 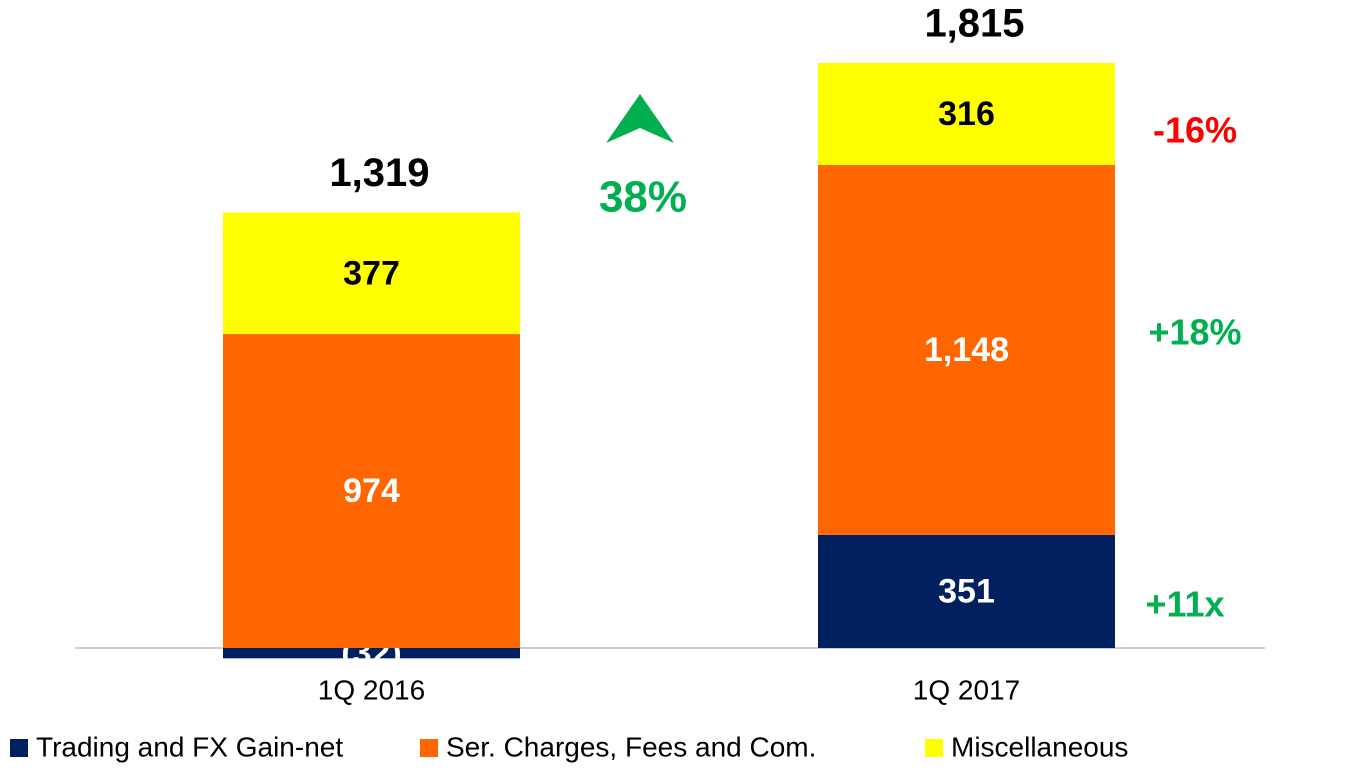 I want to click on annotation: +11x, so click(x=1184, y=604).